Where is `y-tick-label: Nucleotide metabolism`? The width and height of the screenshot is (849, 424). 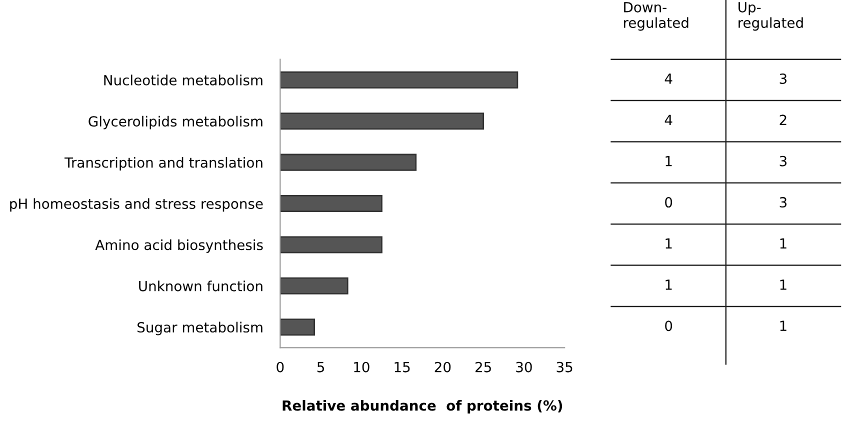
y-tick-label: Nucleotide metabolism is located at coordinates (183, 80).